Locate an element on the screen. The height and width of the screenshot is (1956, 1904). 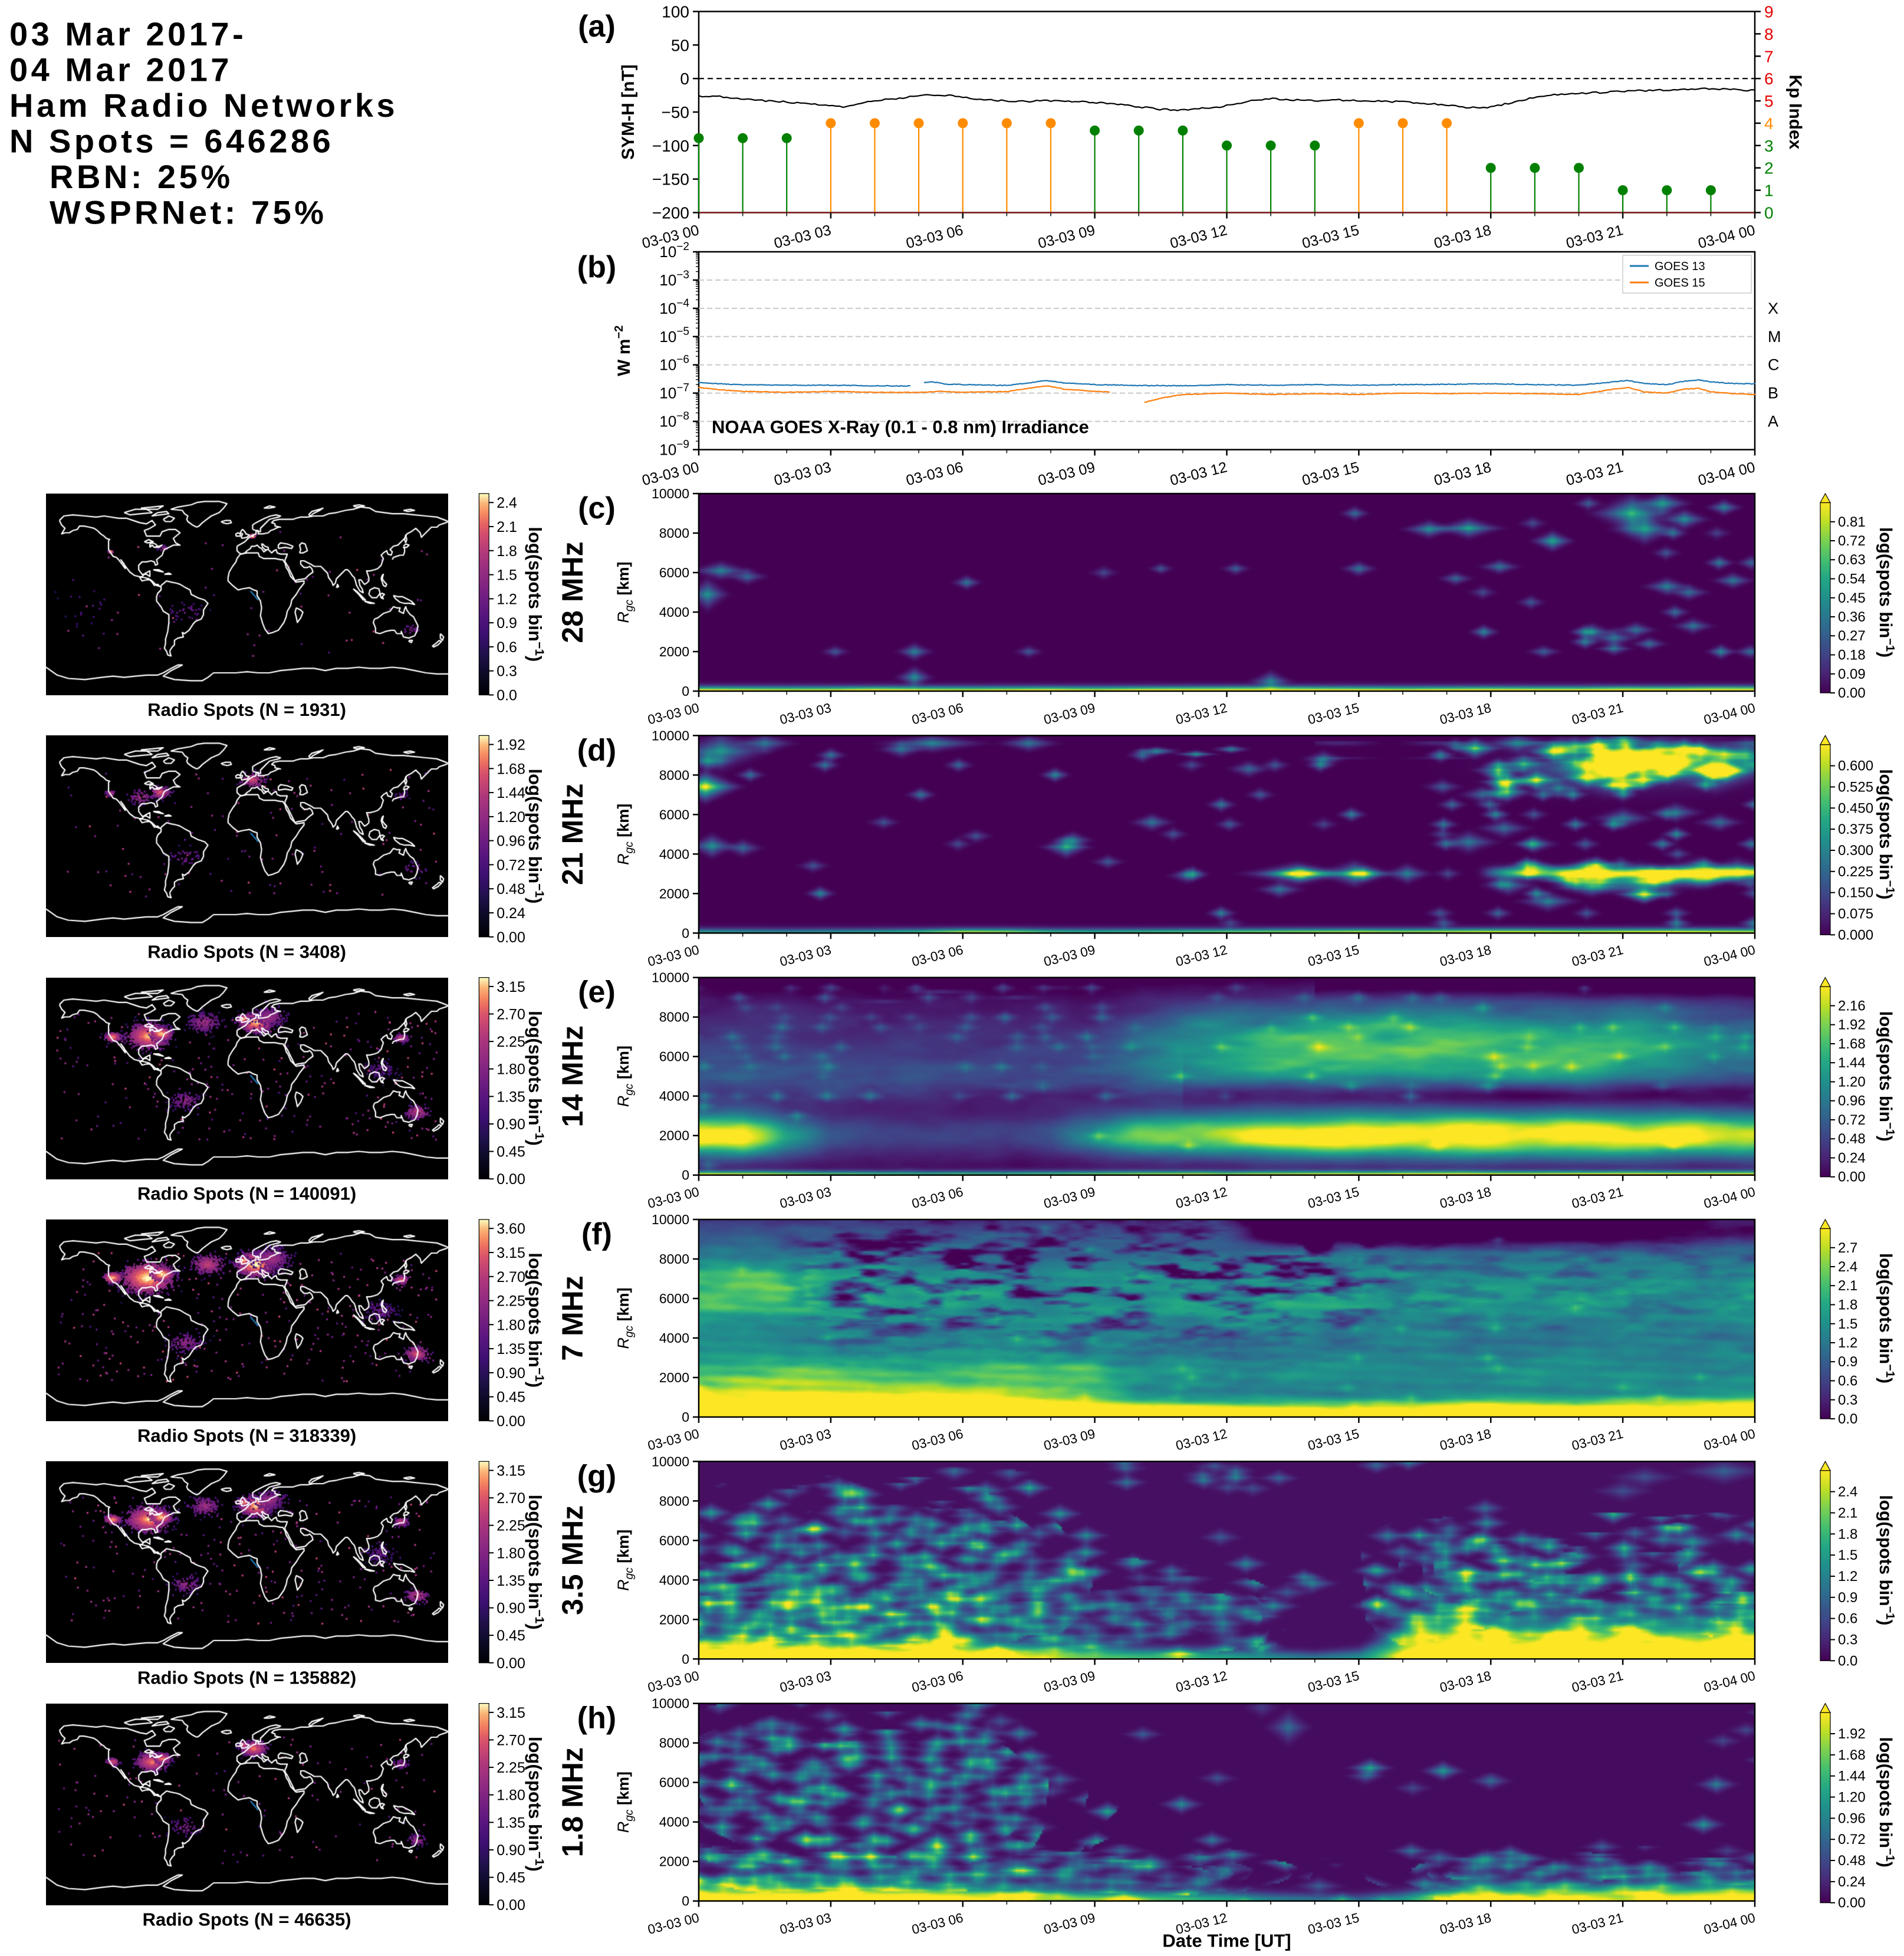
svg-text: 14 MHz is located at coordinates (573, 1076).